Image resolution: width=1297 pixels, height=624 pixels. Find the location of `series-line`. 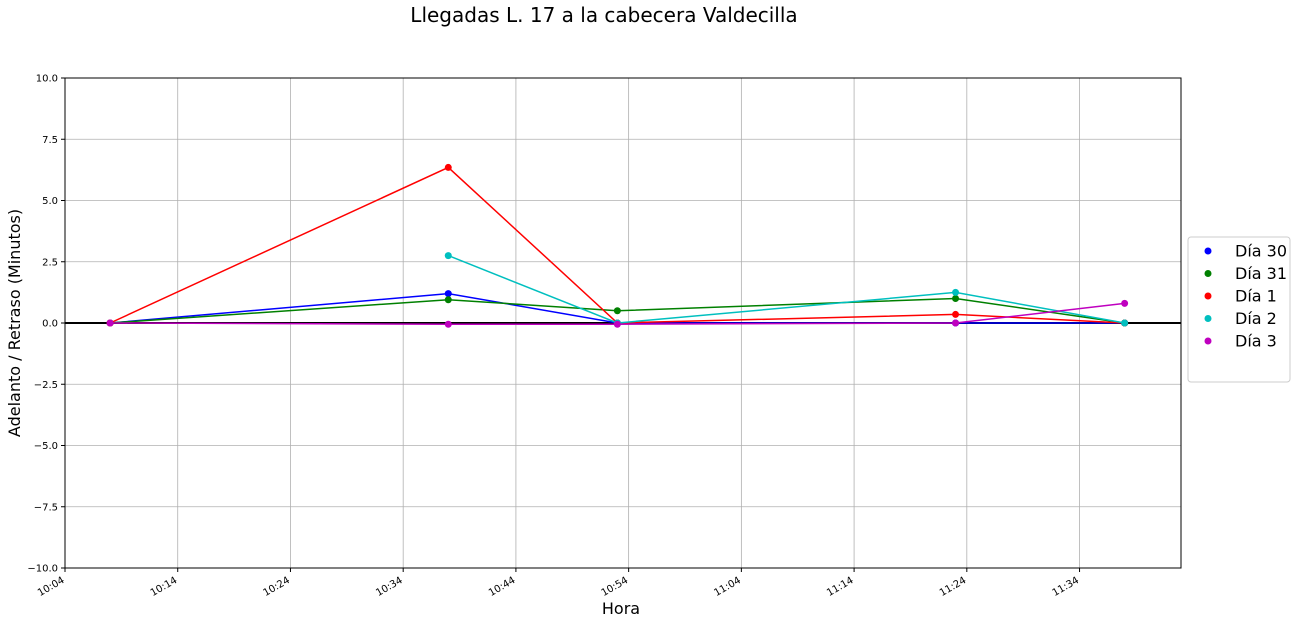

series-line is located at coordinates (786, 289).